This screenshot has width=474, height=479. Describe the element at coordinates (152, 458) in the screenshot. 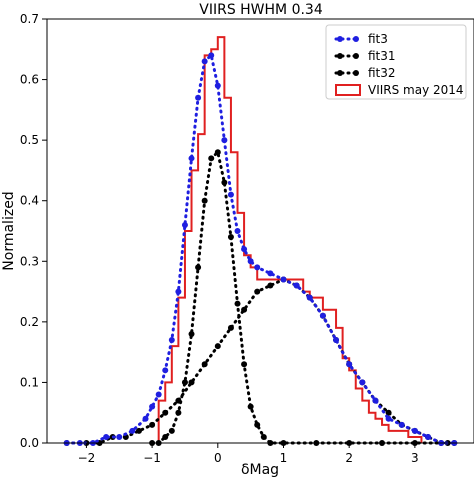

I see `x-tick-label: −1` at that location.